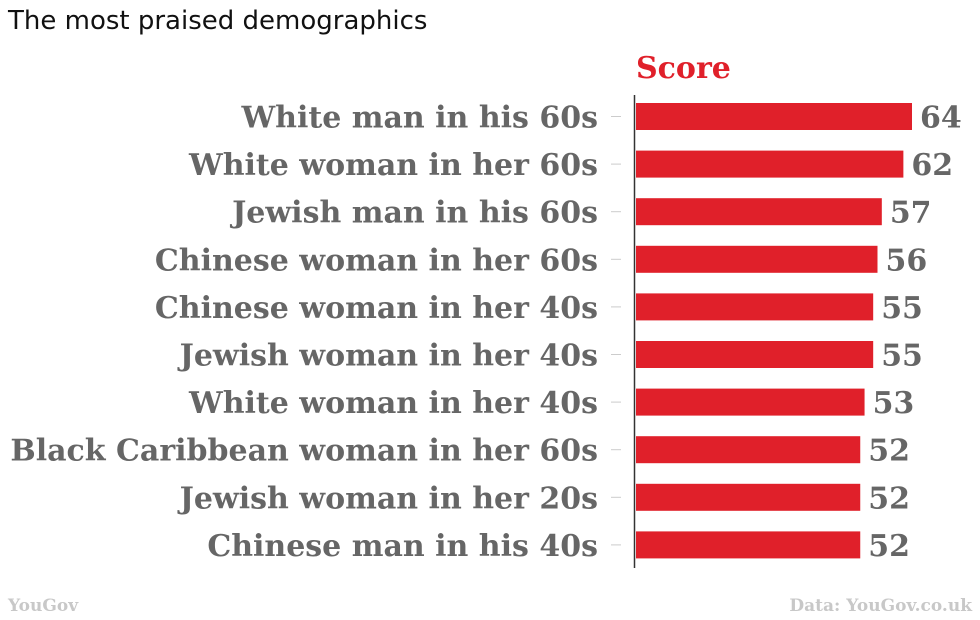 Image resolution: width=980 pixels, height=620 pixels. I want to click on category-label: White woman in her 40s, so click(393, 403).